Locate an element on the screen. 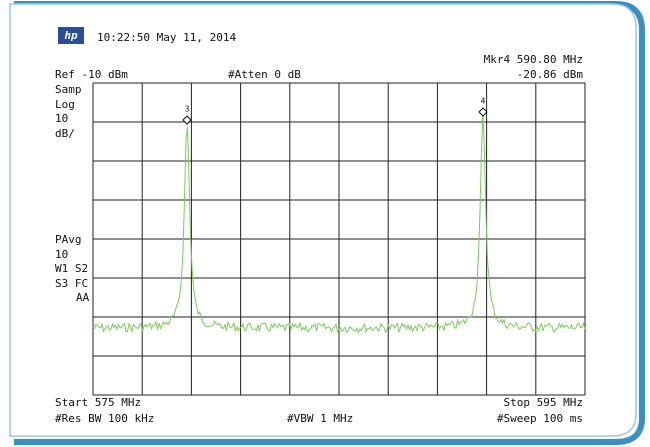 The width and height of the screenshot is (650, 447). vbw: #VBW 1 MHz is located at coordinates (320, 418).